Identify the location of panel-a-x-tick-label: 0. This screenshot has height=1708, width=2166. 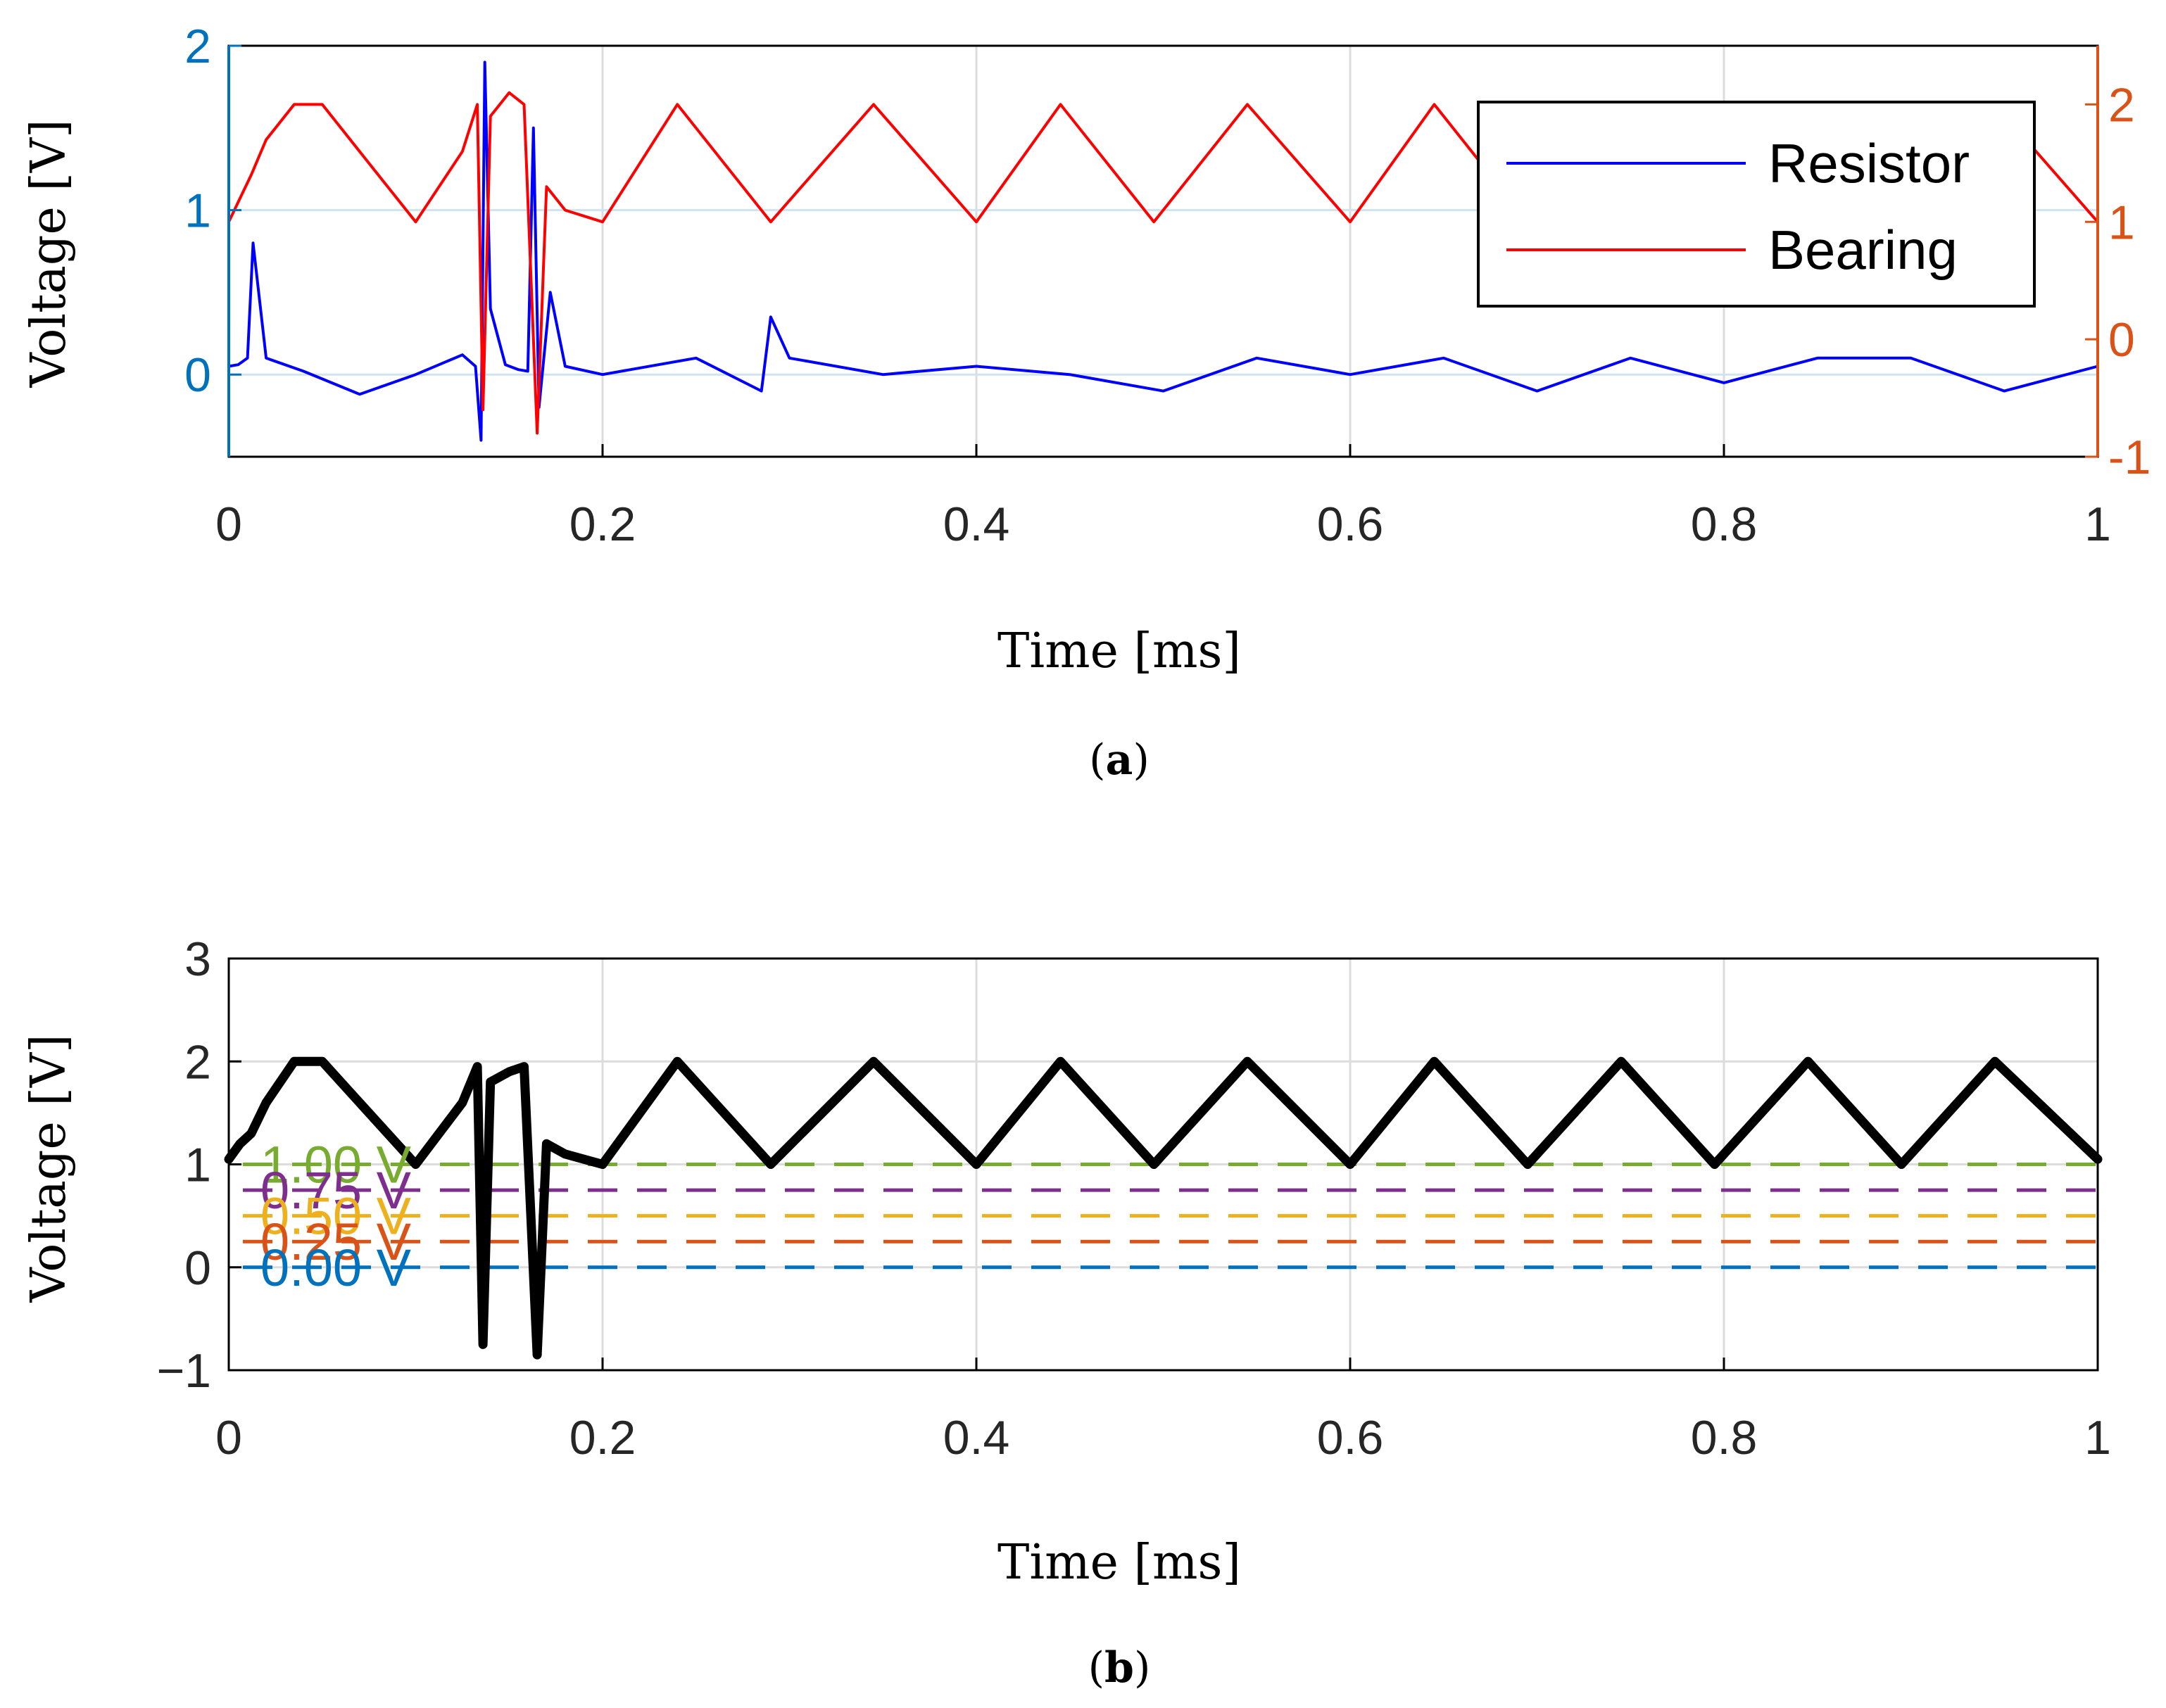
(229, 524).